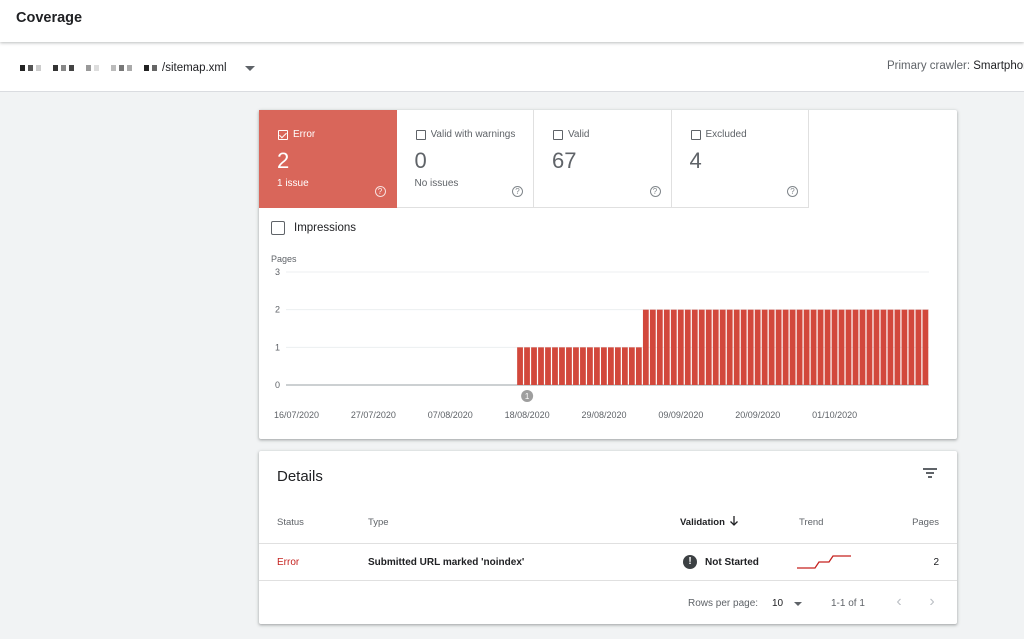 The image size is (1024, 639). Describe the element at coordinates (378, 522) in the screenshot. I see `column-header-type: Type` at that location.